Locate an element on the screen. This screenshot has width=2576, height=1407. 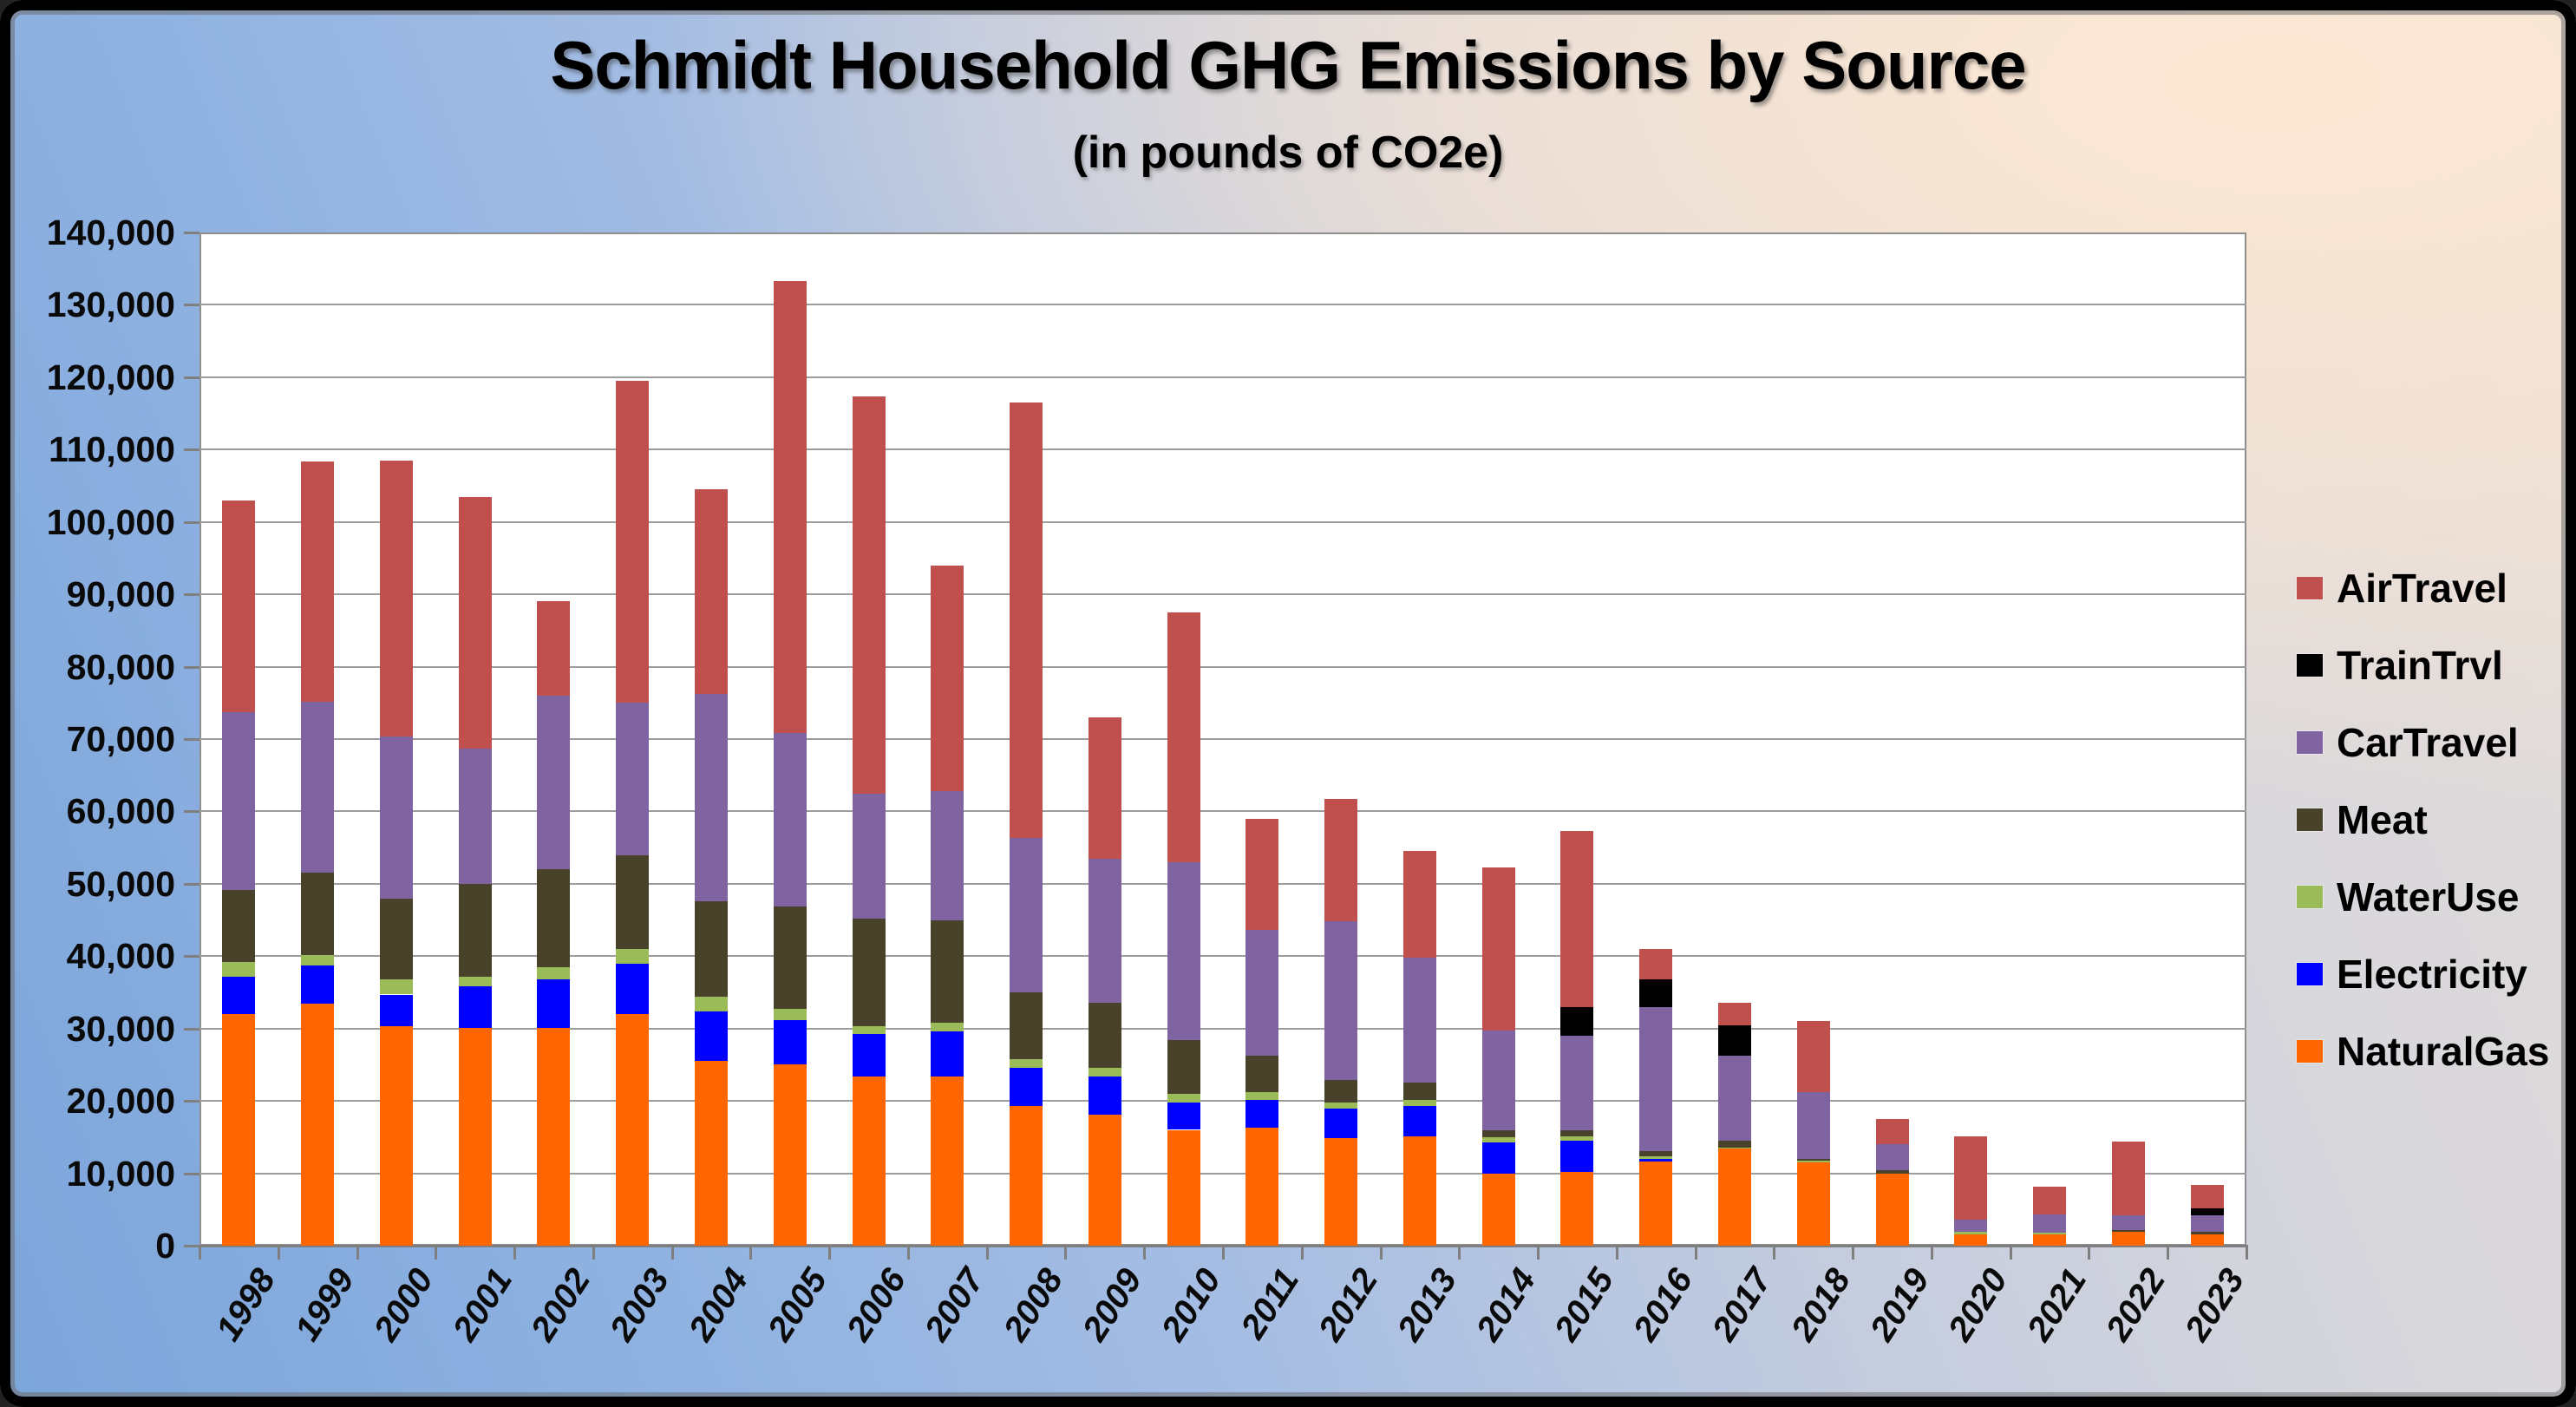
bar-2023-segment-AirTravel is located at coordinates (2207, 1196).